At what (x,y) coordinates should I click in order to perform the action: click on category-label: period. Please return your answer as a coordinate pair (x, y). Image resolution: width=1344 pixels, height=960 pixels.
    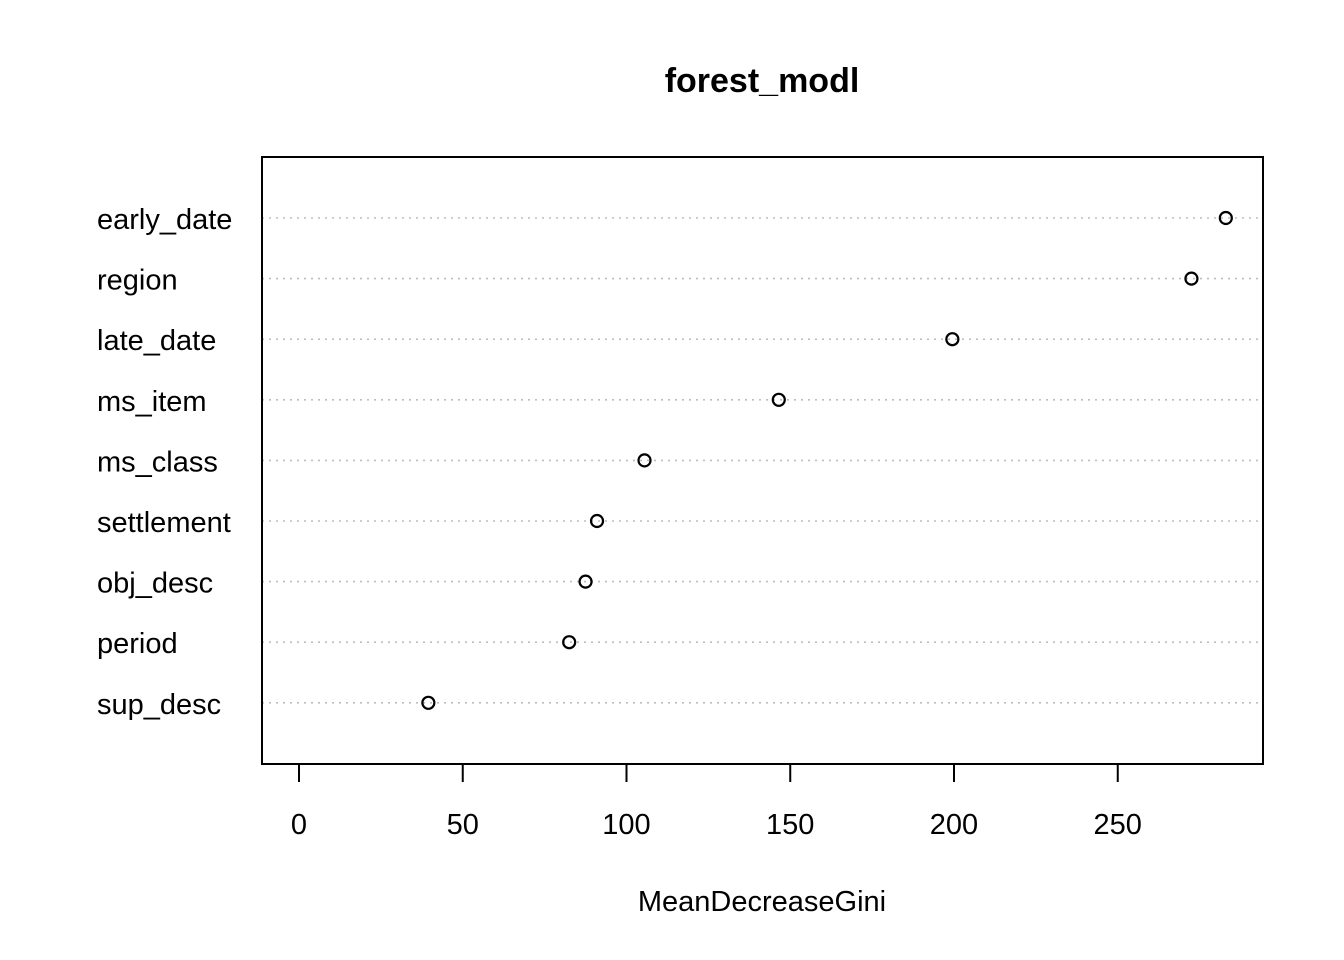
    Looking at the image, I should click on (137, 644).